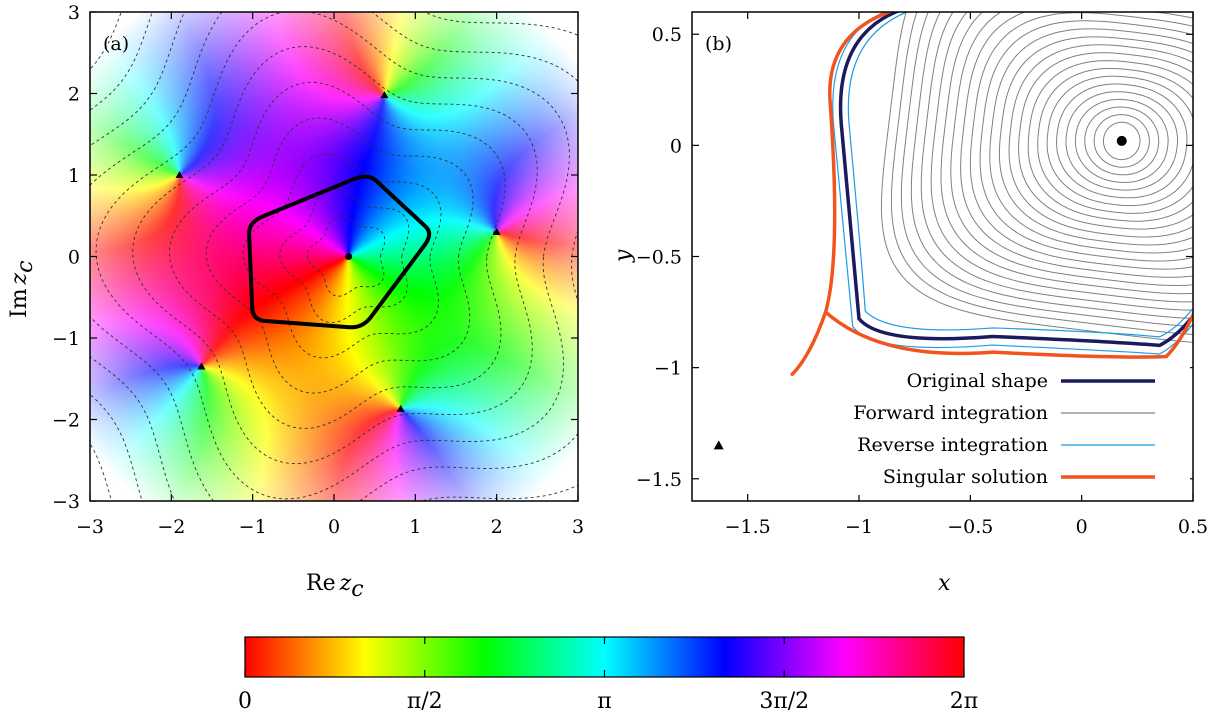  Describe the element at coordinates (74, 95) in the screenshot. I see `y-tick-label-a-5: 2` at that location.